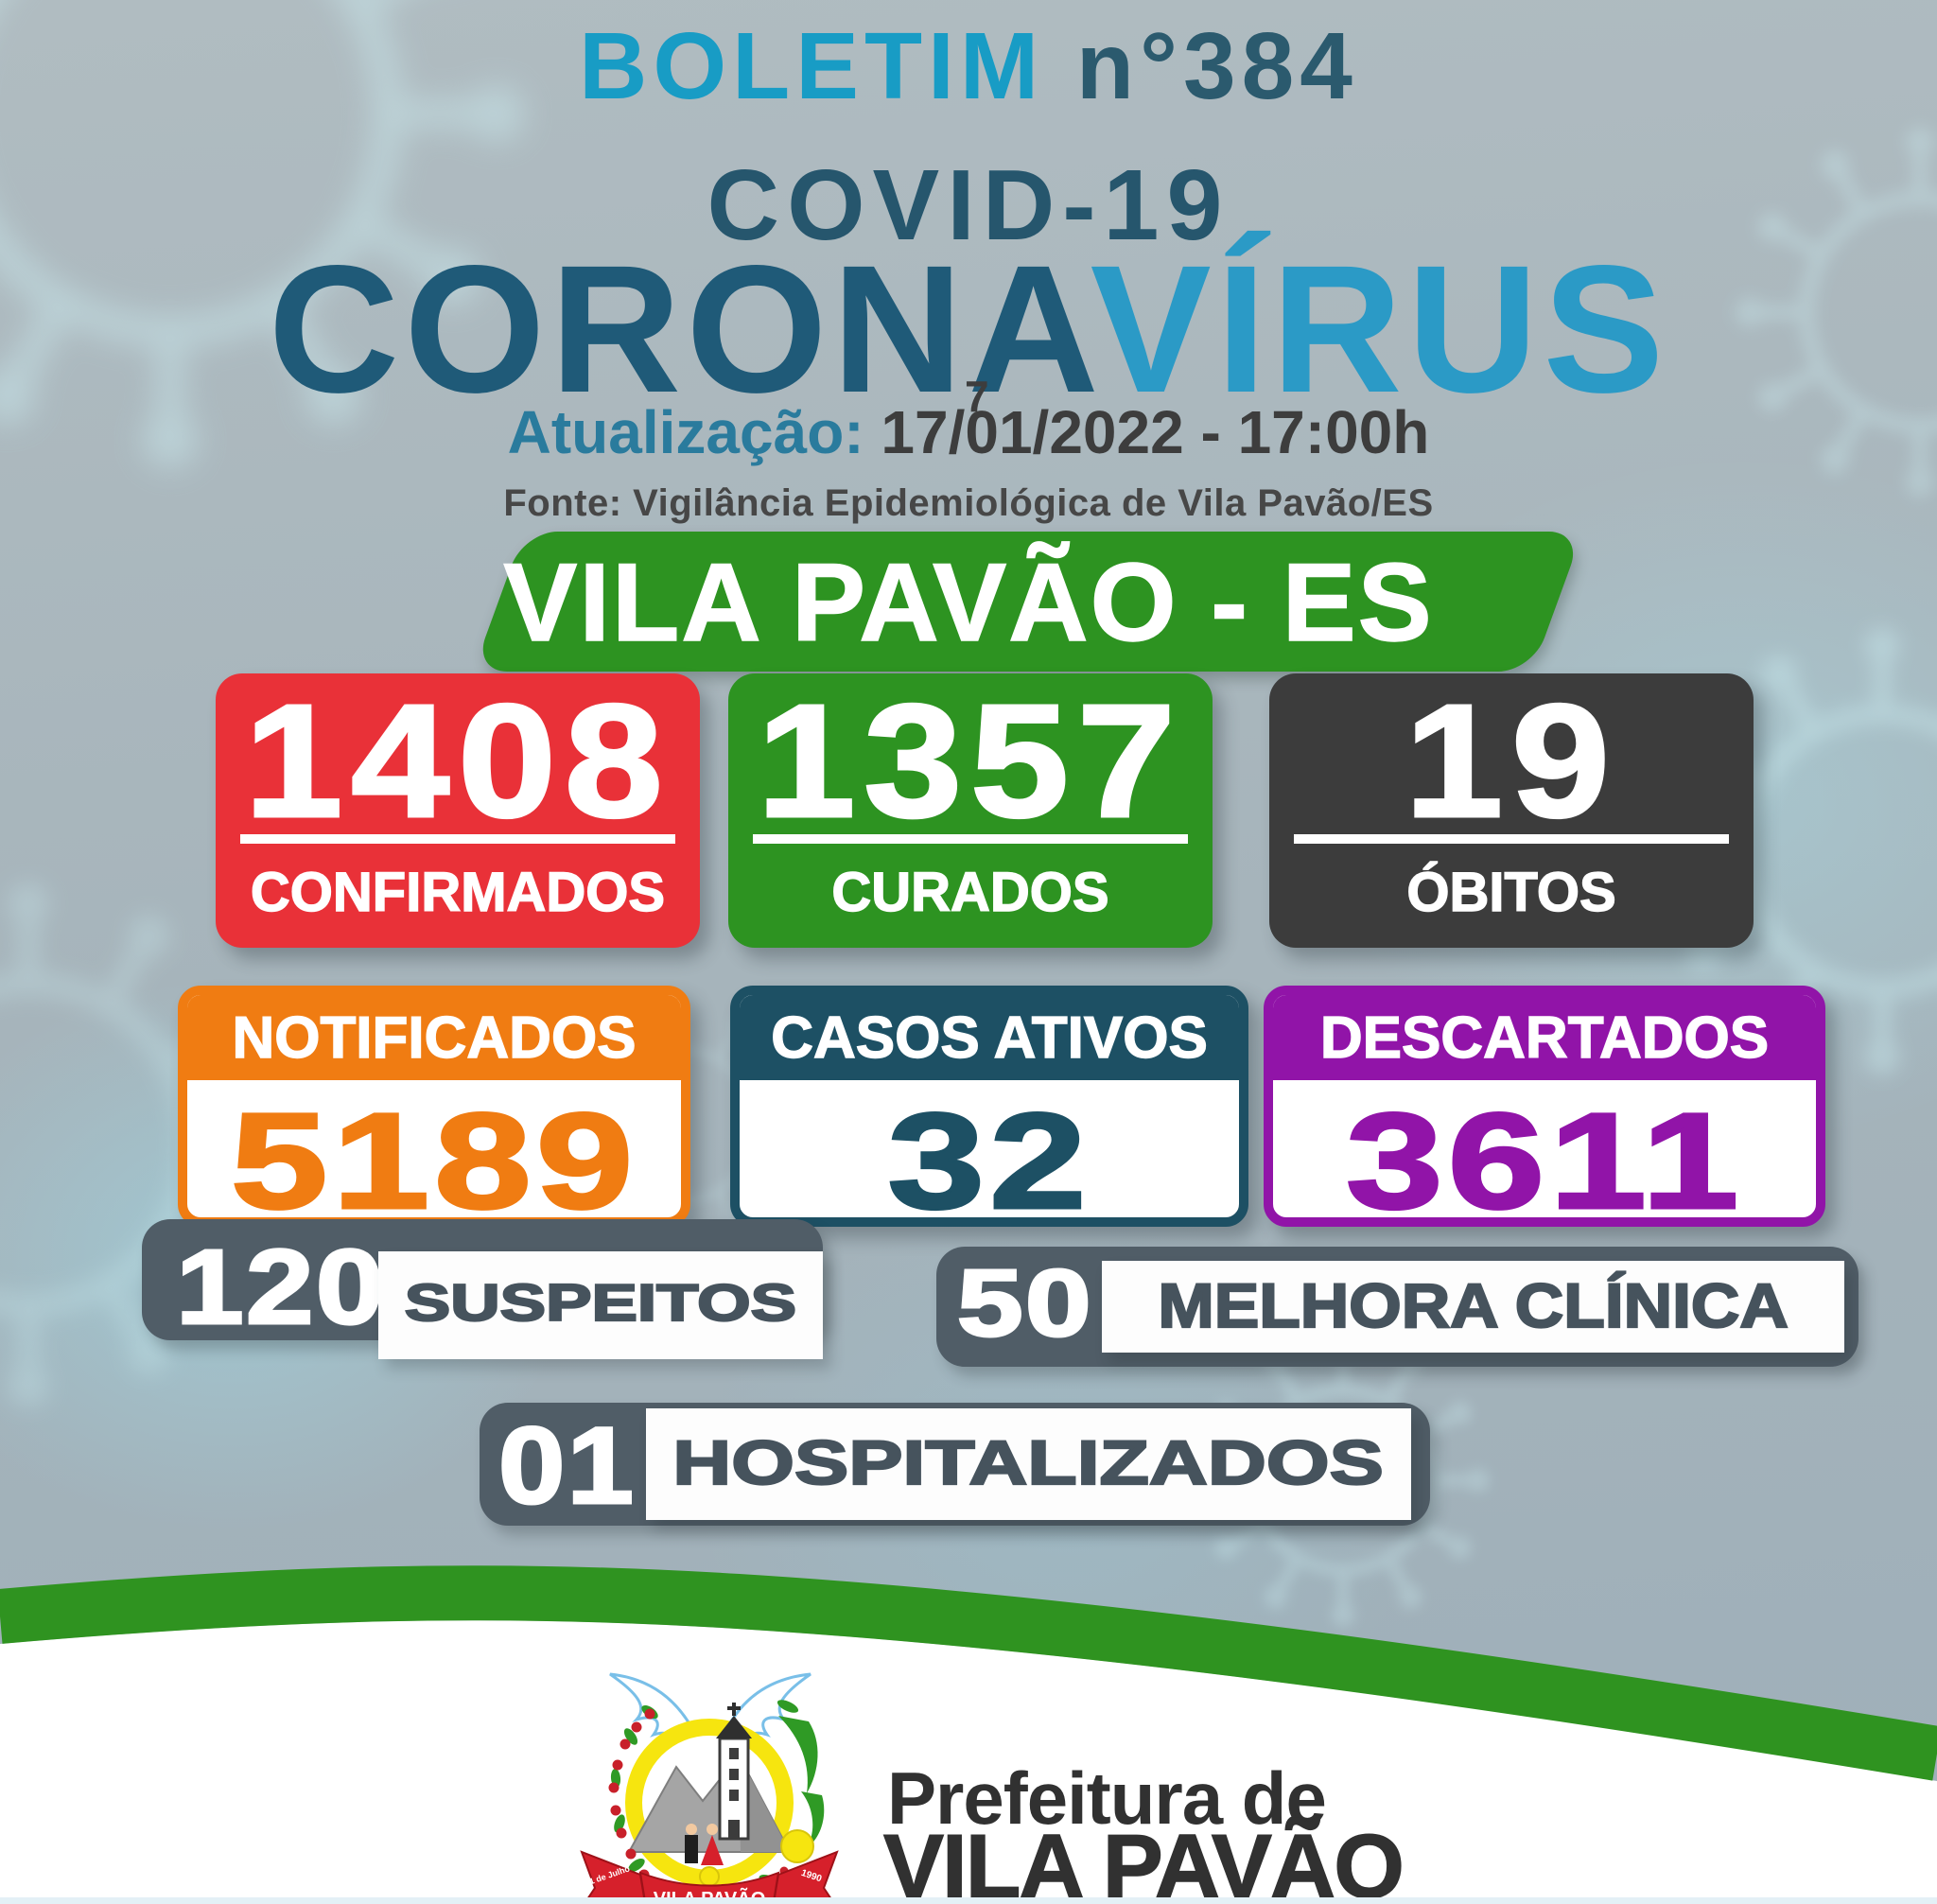  Describe the element at coordinates (434, 1037) in the screenshot. I see `notificados-label: NOTIFICADOS` at that location.